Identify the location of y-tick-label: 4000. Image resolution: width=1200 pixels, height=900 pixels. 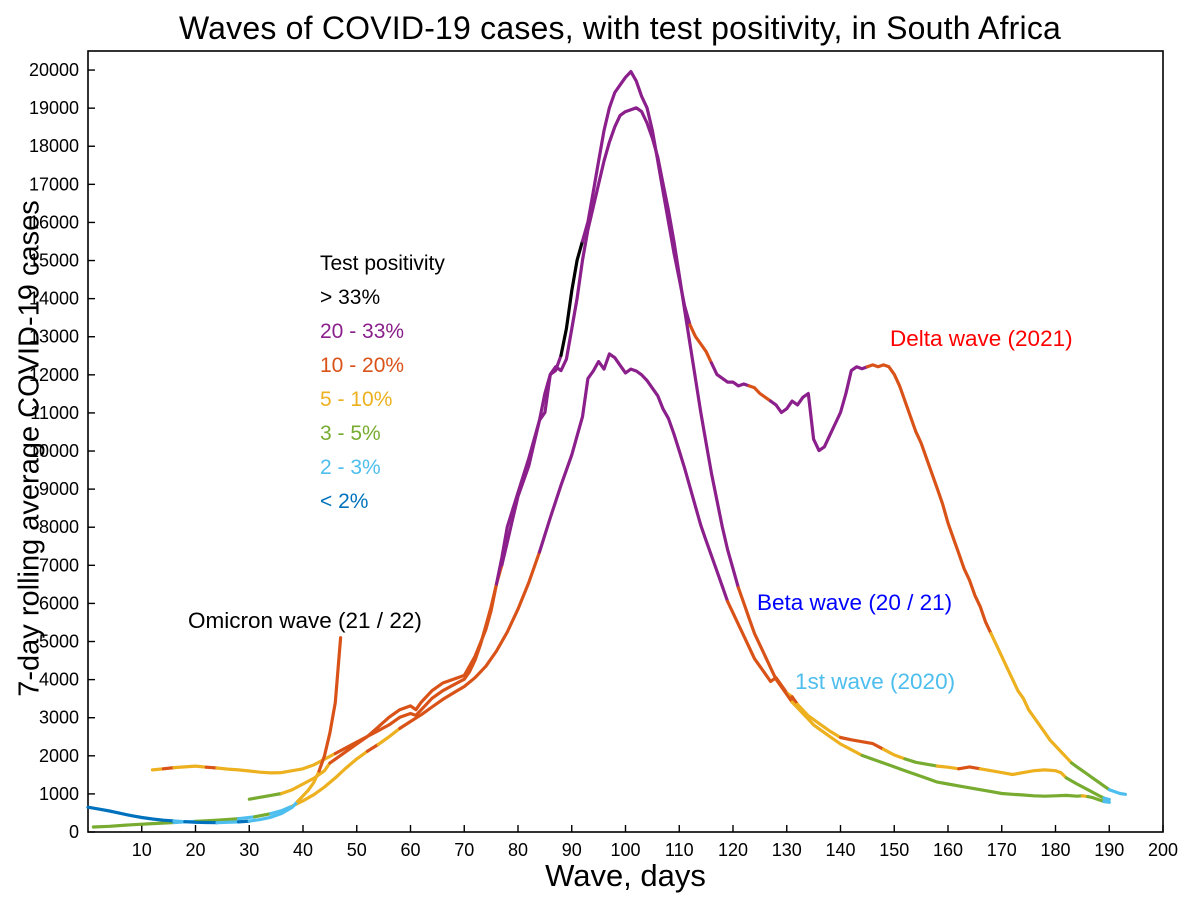
(59, 680).